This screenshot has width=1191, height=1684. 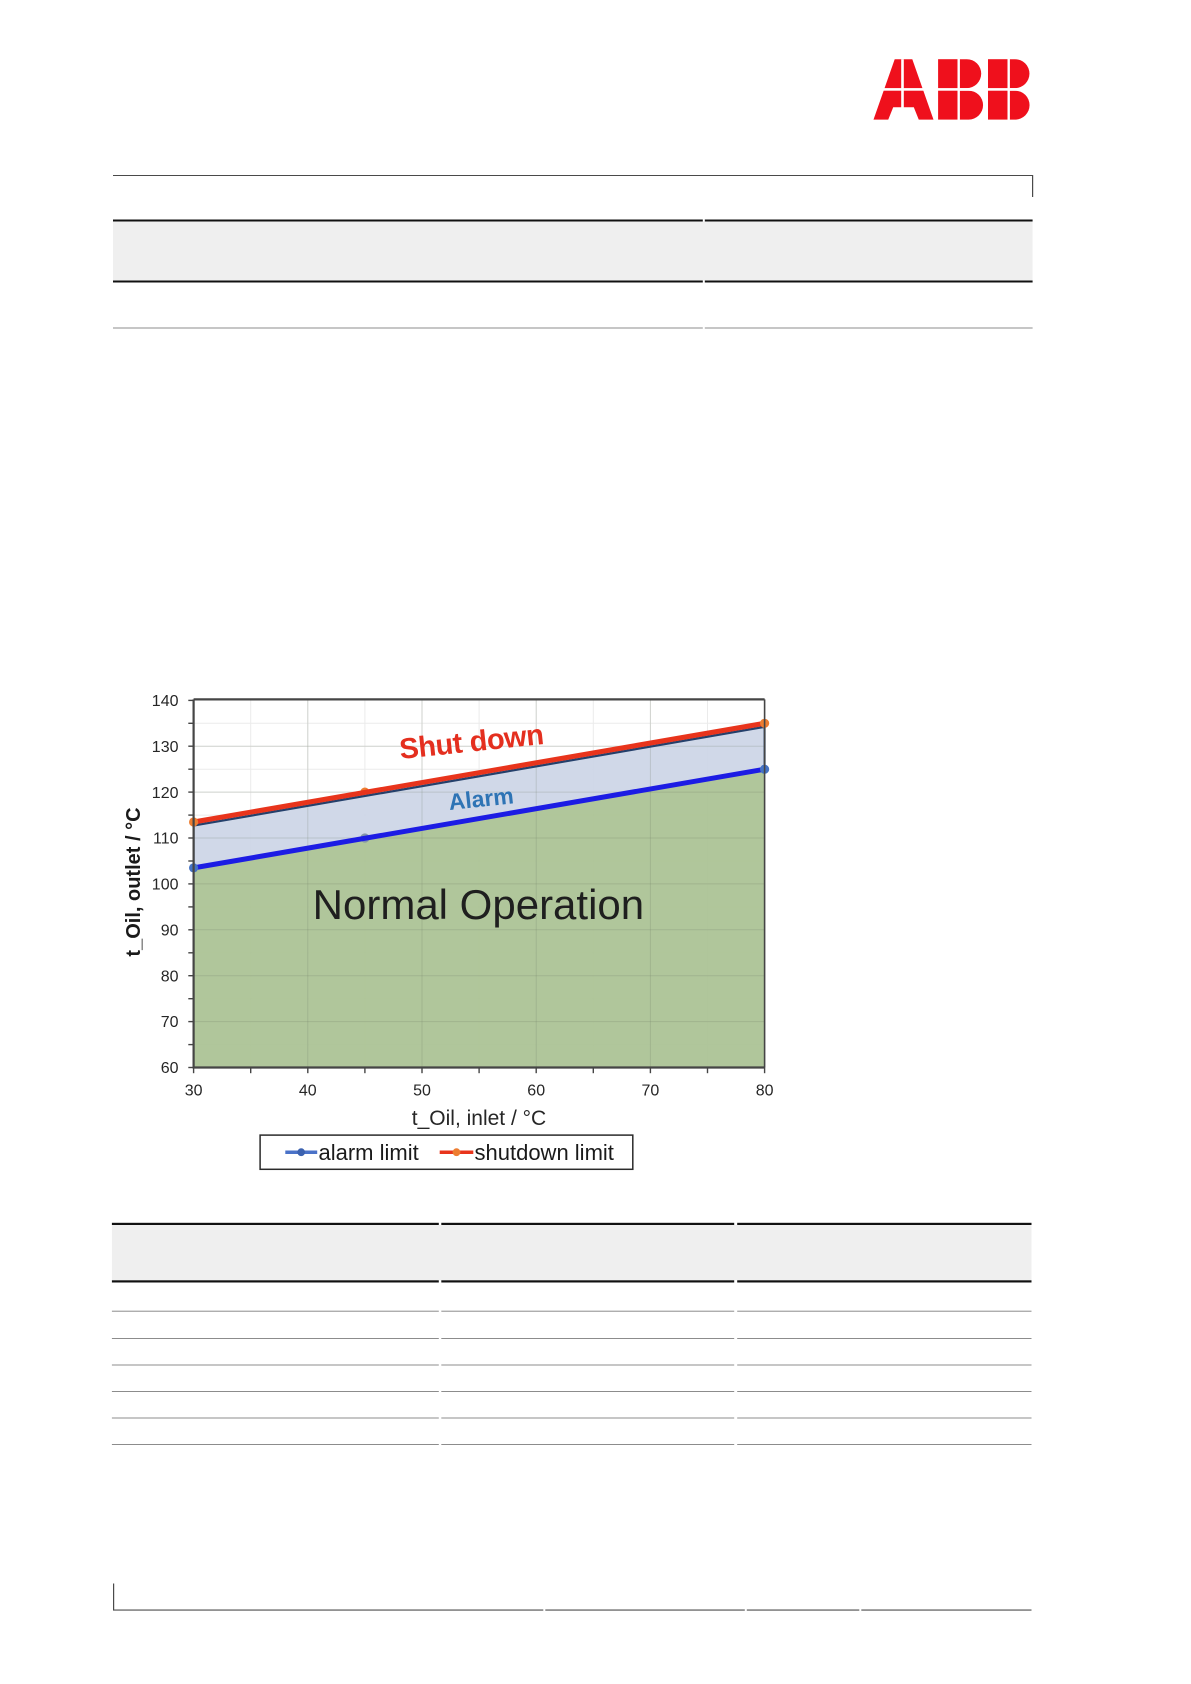 I want to click on svg-text: 30, so click(x=194, y=1091).